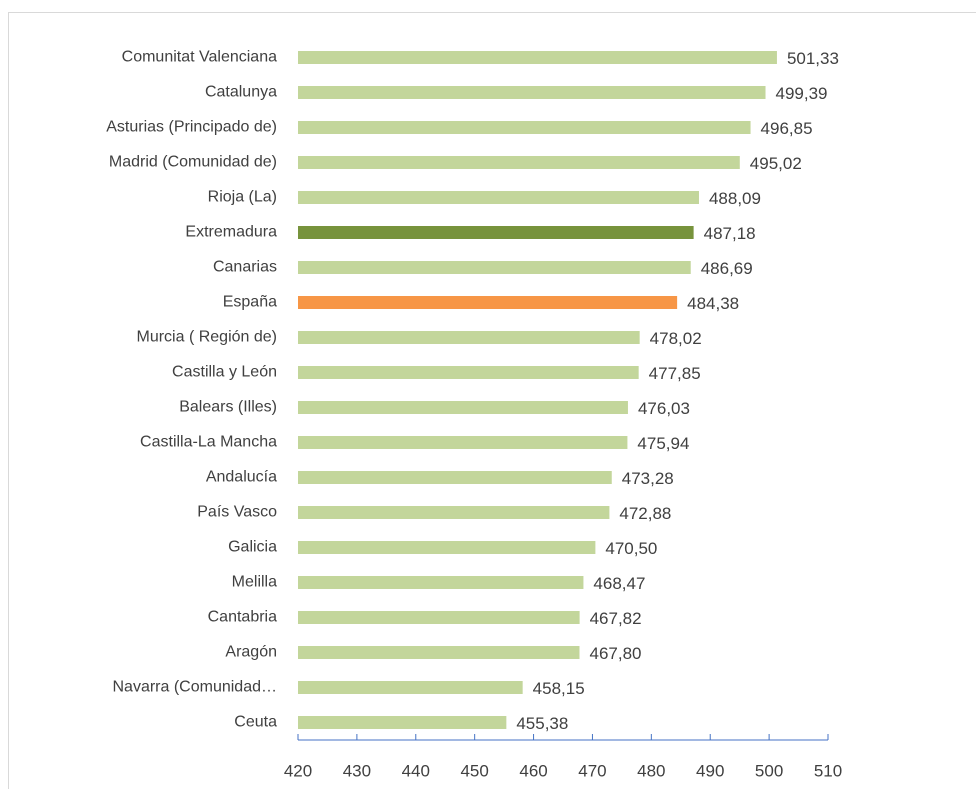  What do you see at coordinates (298, 770) in the screenshot?
I see `x-tick-label: 420` at bounding box center [298, 770].